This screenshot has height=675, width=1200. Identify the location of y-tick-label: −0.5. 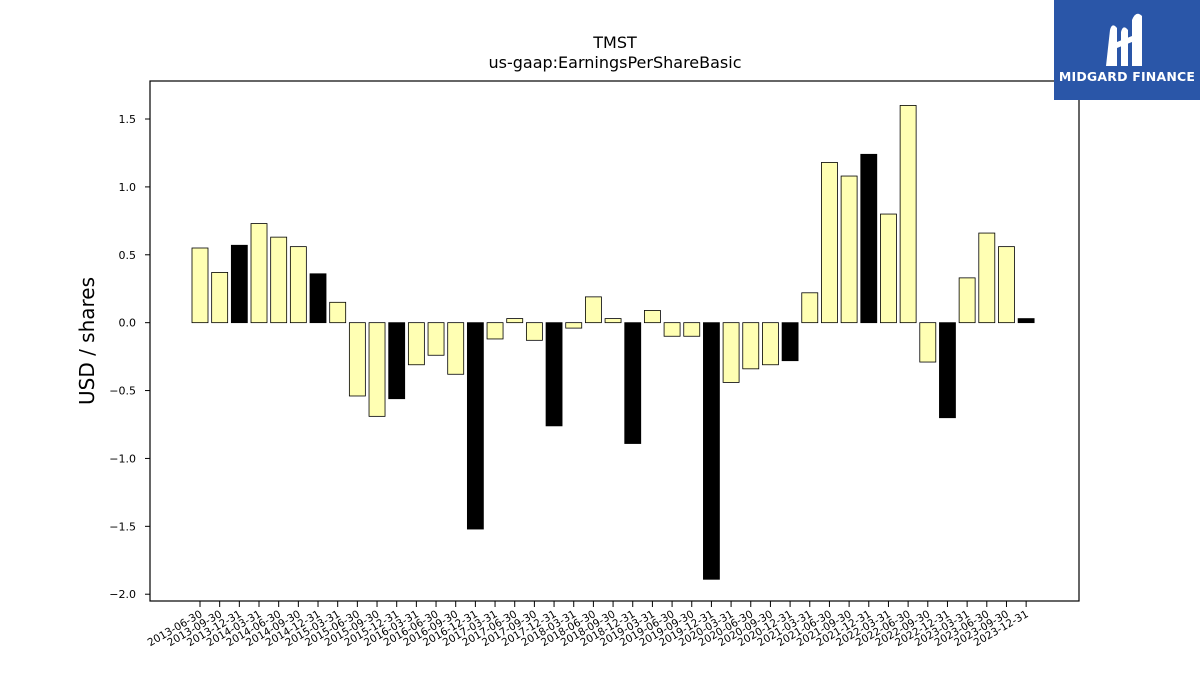
(122, 391).